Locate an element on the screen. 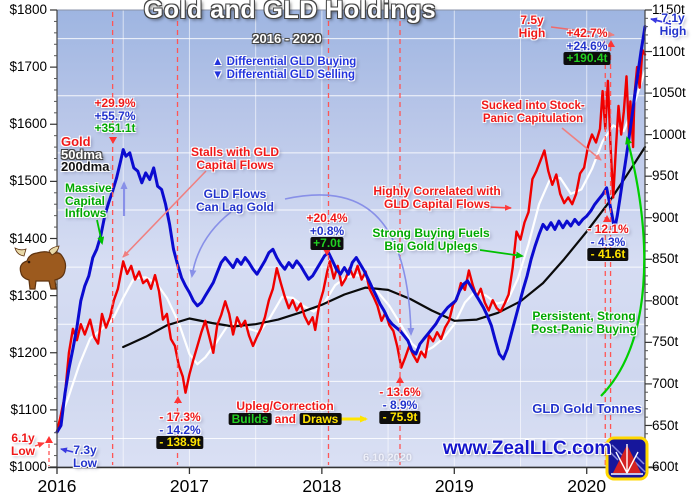  persistent-buying-arc is located at coordinates (623, 266).